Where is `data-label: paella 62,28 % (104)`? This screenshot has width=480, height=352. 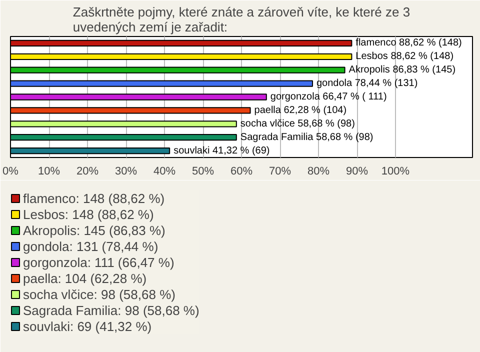
data-label: paella 62,28 % (104) is located at coordinates (300, 110).